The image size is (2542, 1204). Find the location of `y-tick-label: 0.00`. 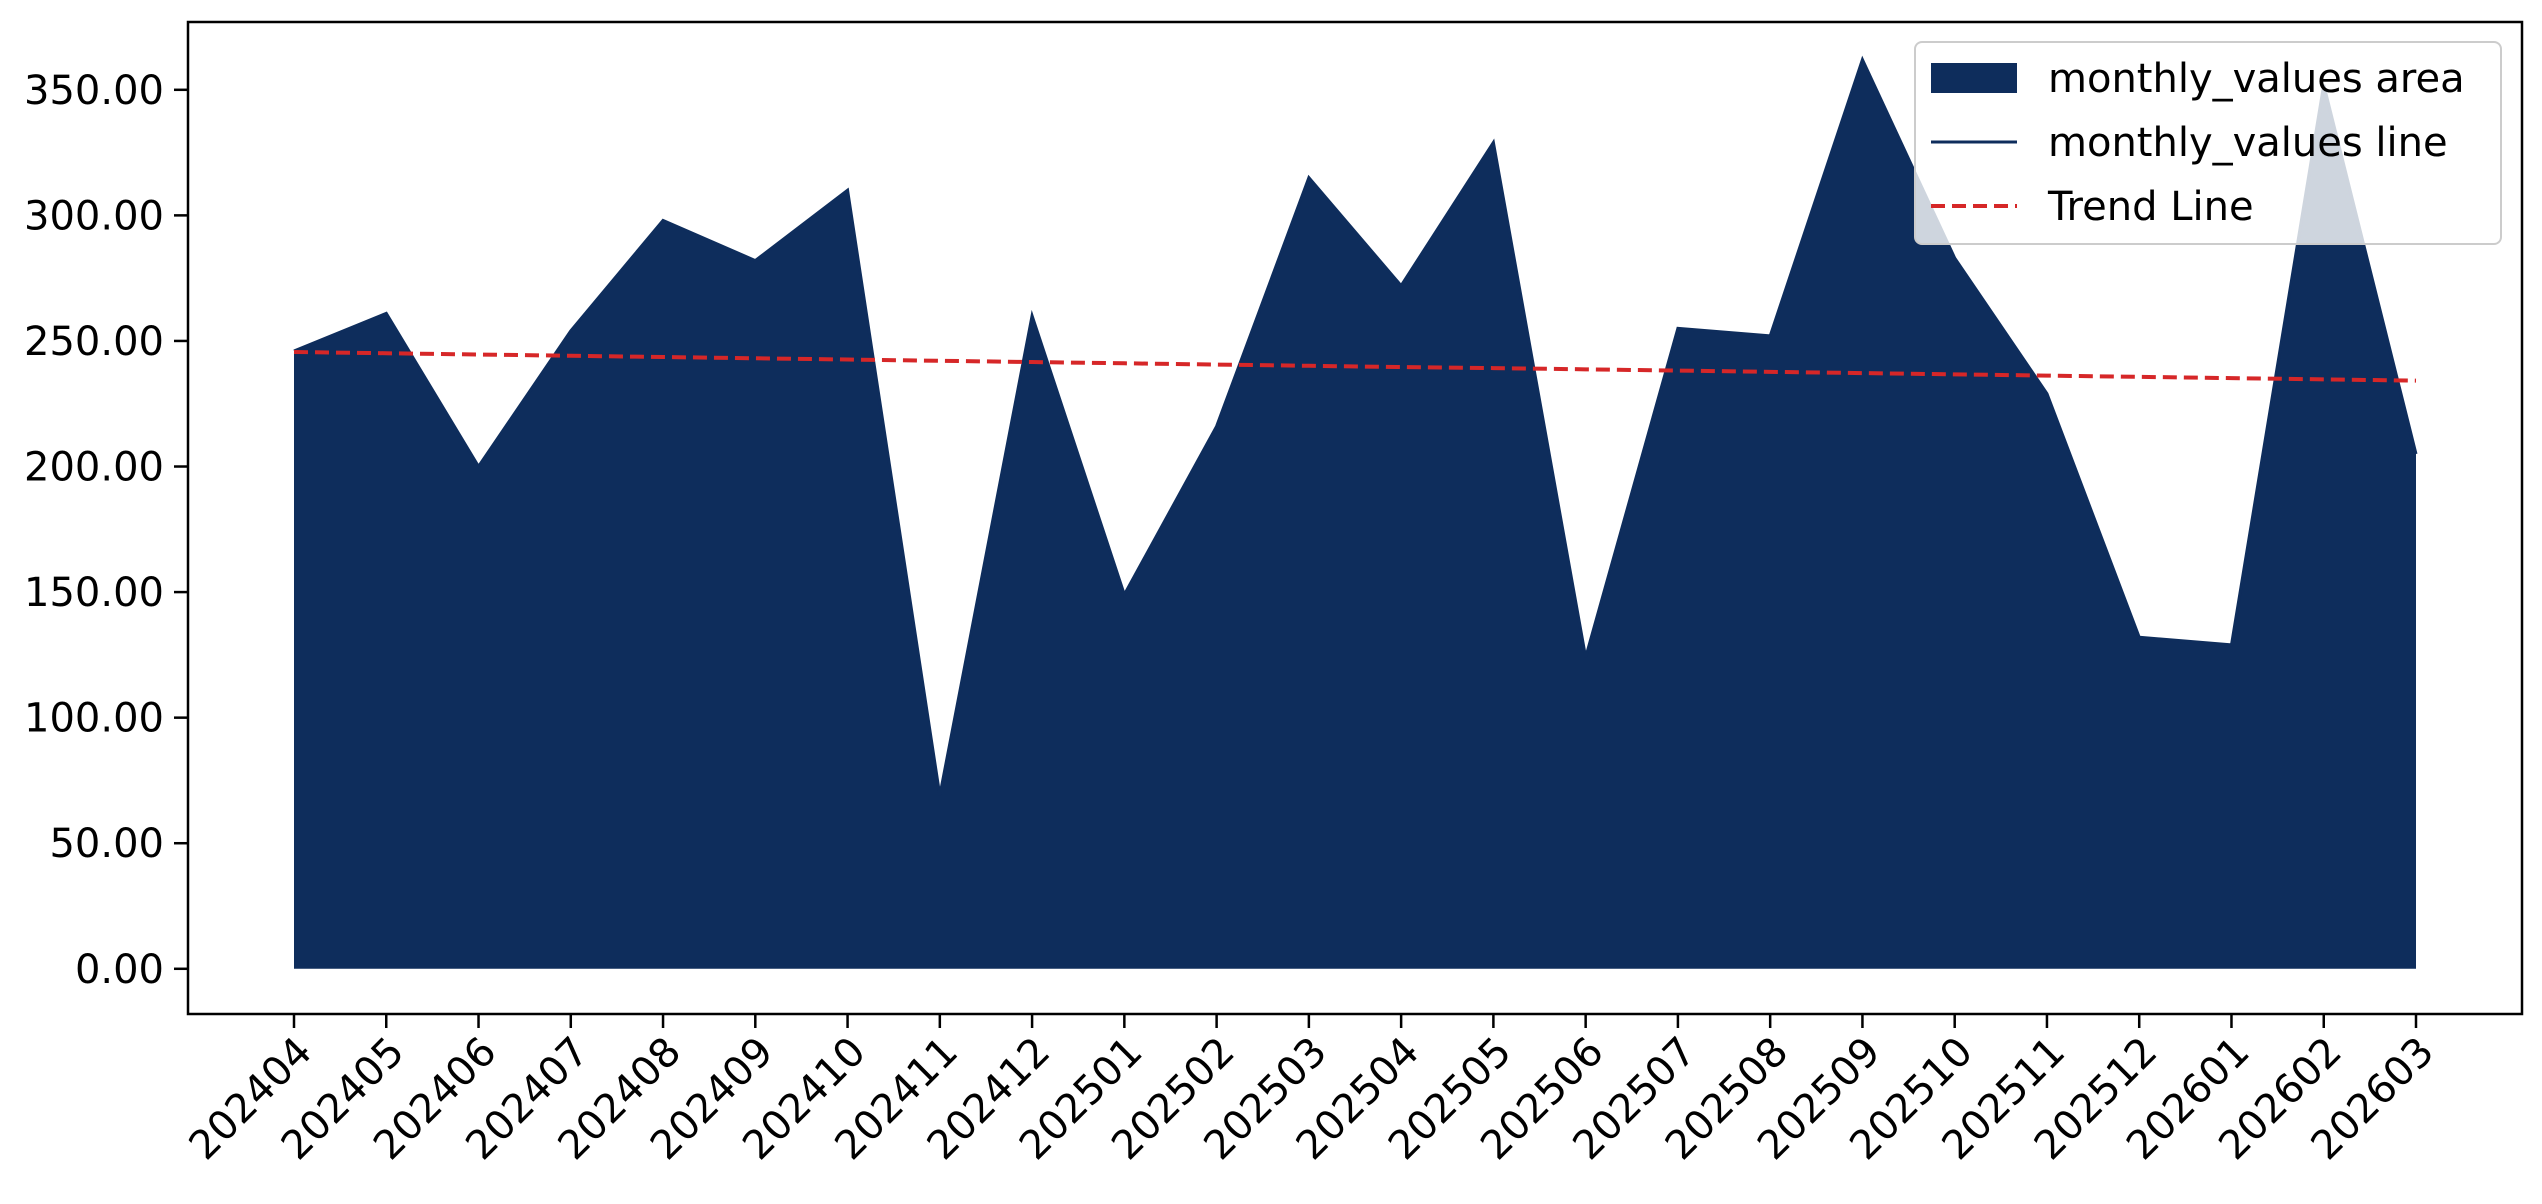

y-tick-label: 0.00 is located at coordinates (119, 970).